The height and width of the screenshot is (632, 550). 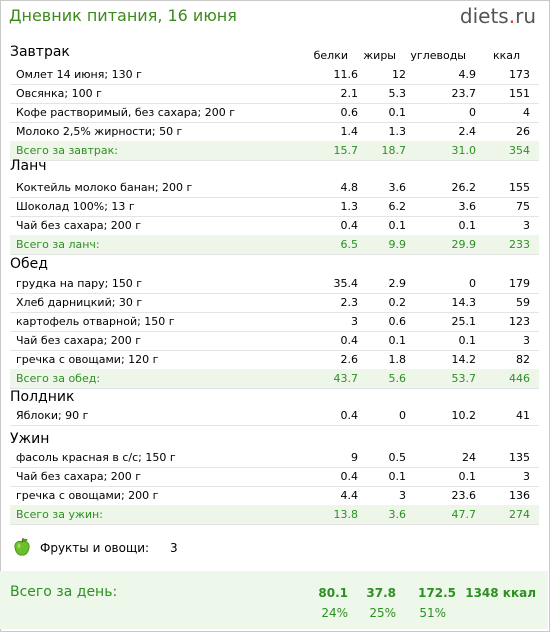 I want to click on food-name: Чай без сахара; 200 г, so click(x=79, y=340).